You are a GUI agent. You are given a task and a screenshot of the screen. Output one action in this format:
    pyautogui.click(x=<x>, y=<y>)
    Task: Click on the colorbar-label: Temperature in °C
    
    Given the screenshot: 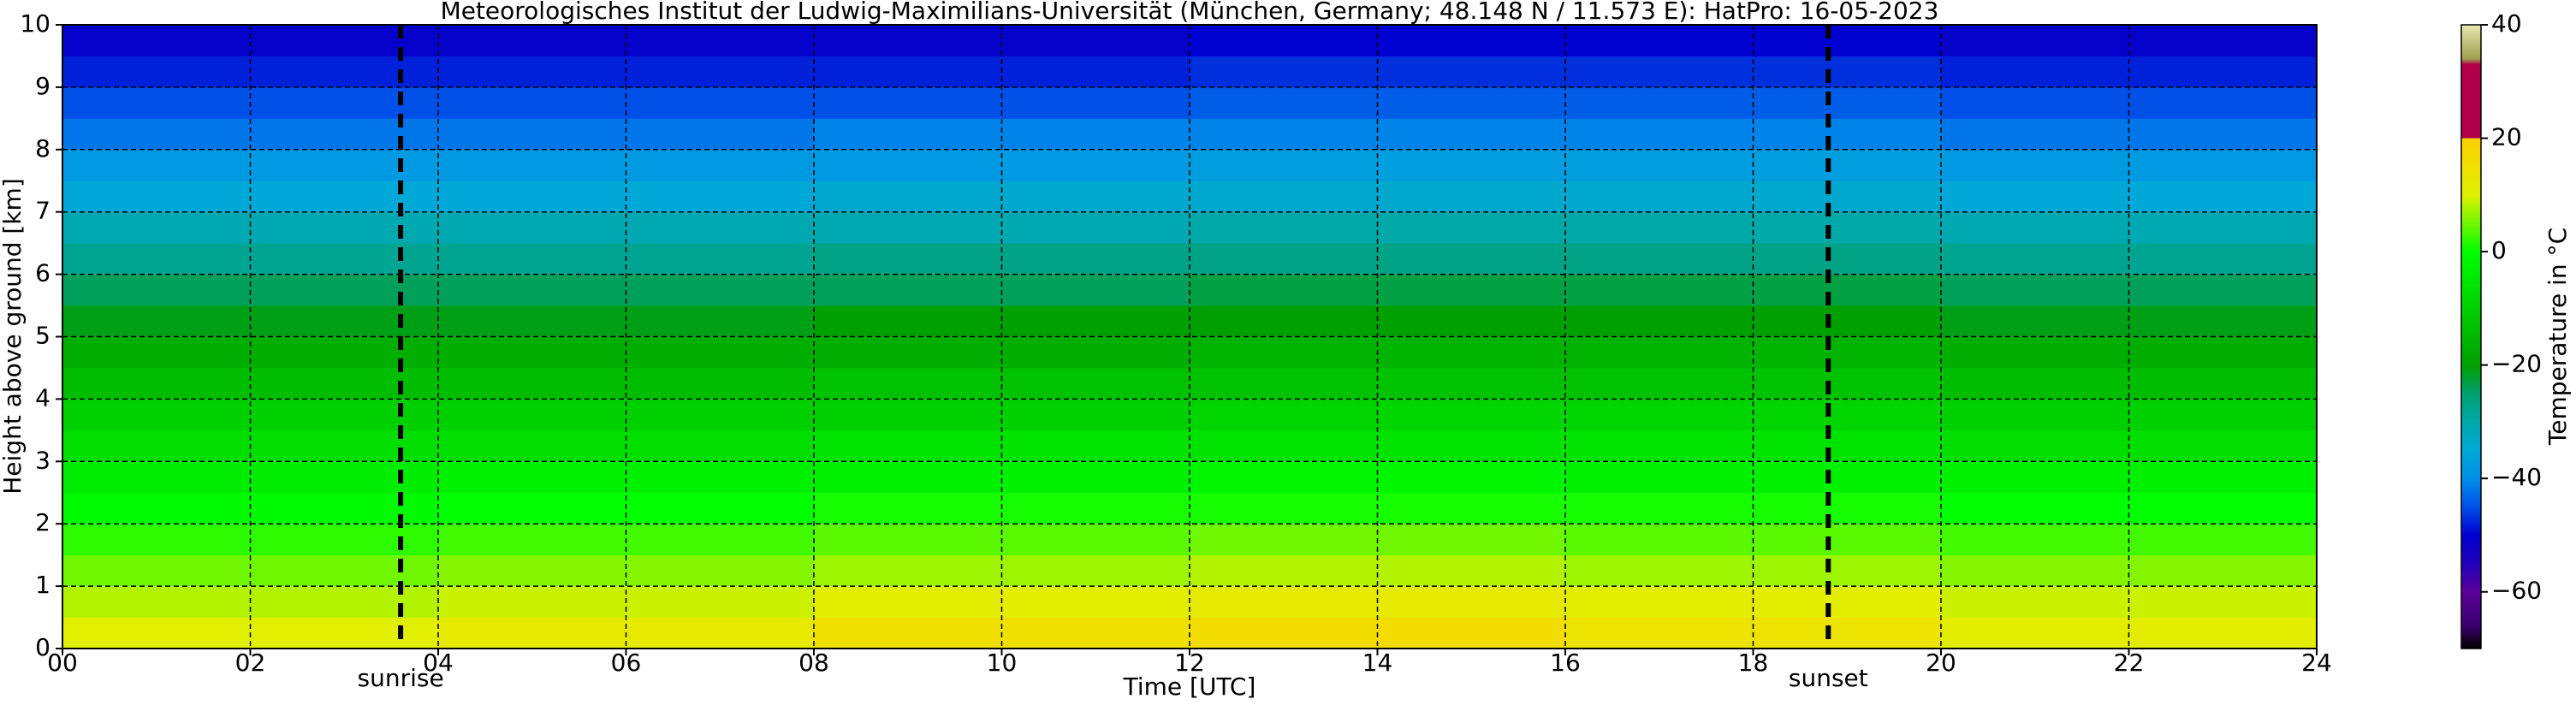 What is the action you would take?
    pyautogui.click(x=2557, y=337)
    